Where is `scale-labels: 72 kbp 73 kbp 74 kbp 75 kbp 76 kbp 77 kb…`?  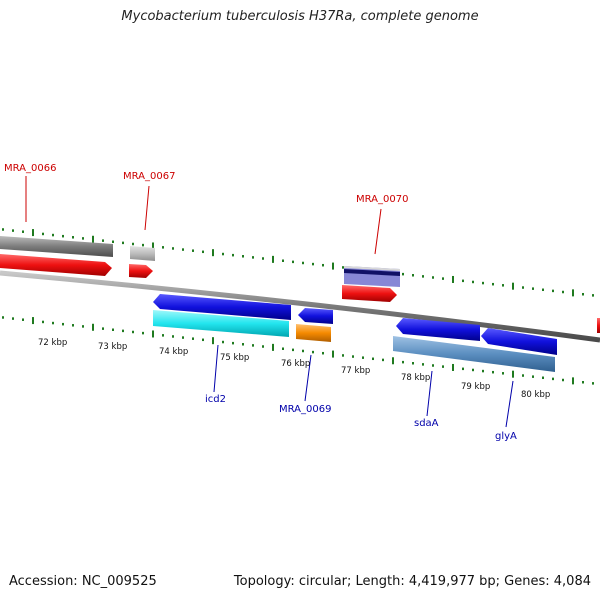
scale-labels: 72 kbp 73 kbp 74 kbp 75 kbp 76 kbp 77 kb… is located at coordinates (294, 369).